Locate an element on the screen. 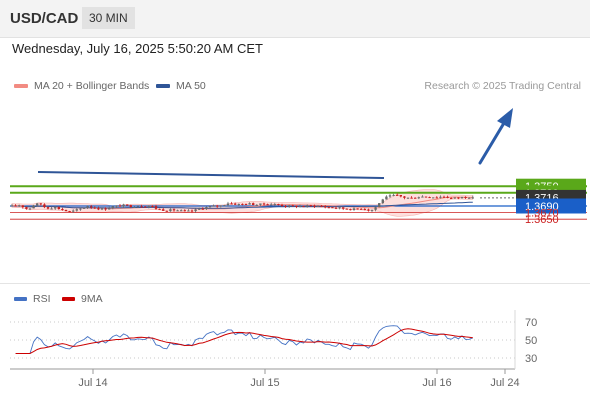  level-lines is located at coordinates (298, 202).